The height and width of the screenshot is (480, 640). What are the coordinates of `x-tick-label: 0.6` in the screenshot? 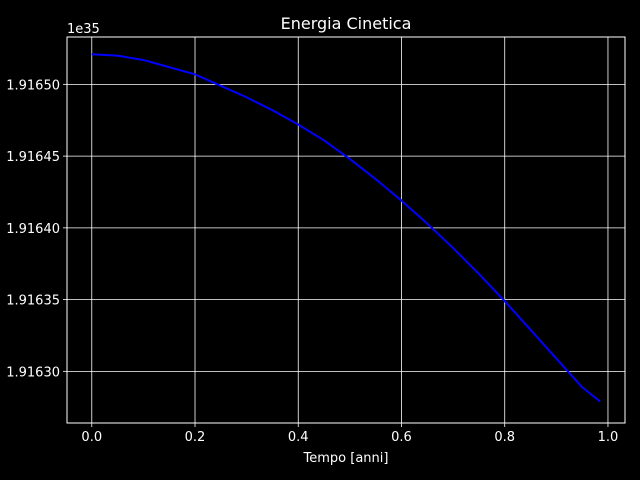 It's located at (401, 437).